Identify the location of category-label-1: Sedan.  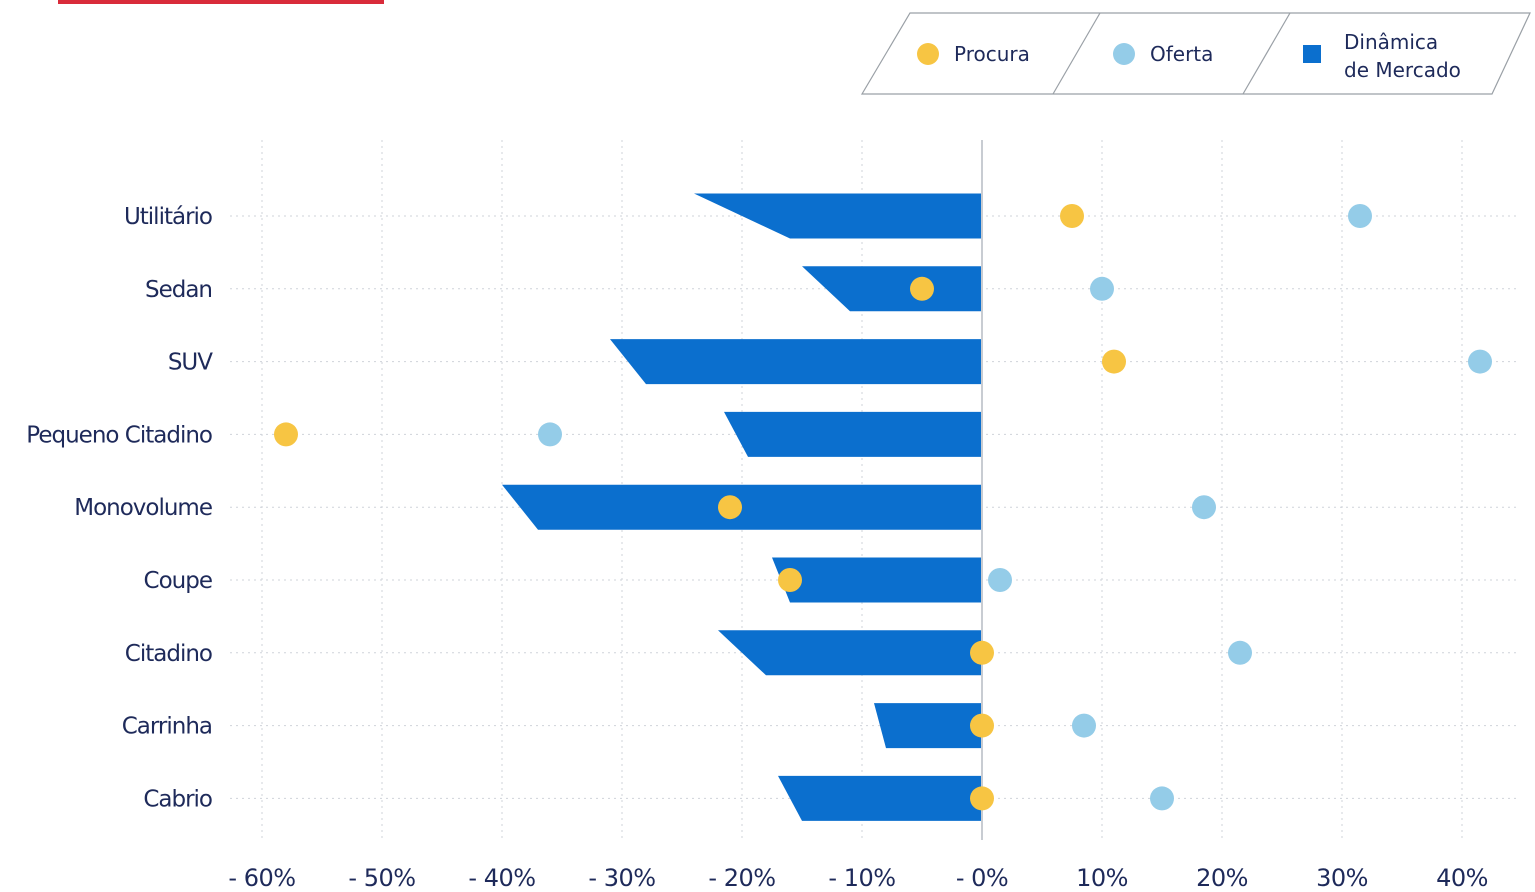
(178, 290).